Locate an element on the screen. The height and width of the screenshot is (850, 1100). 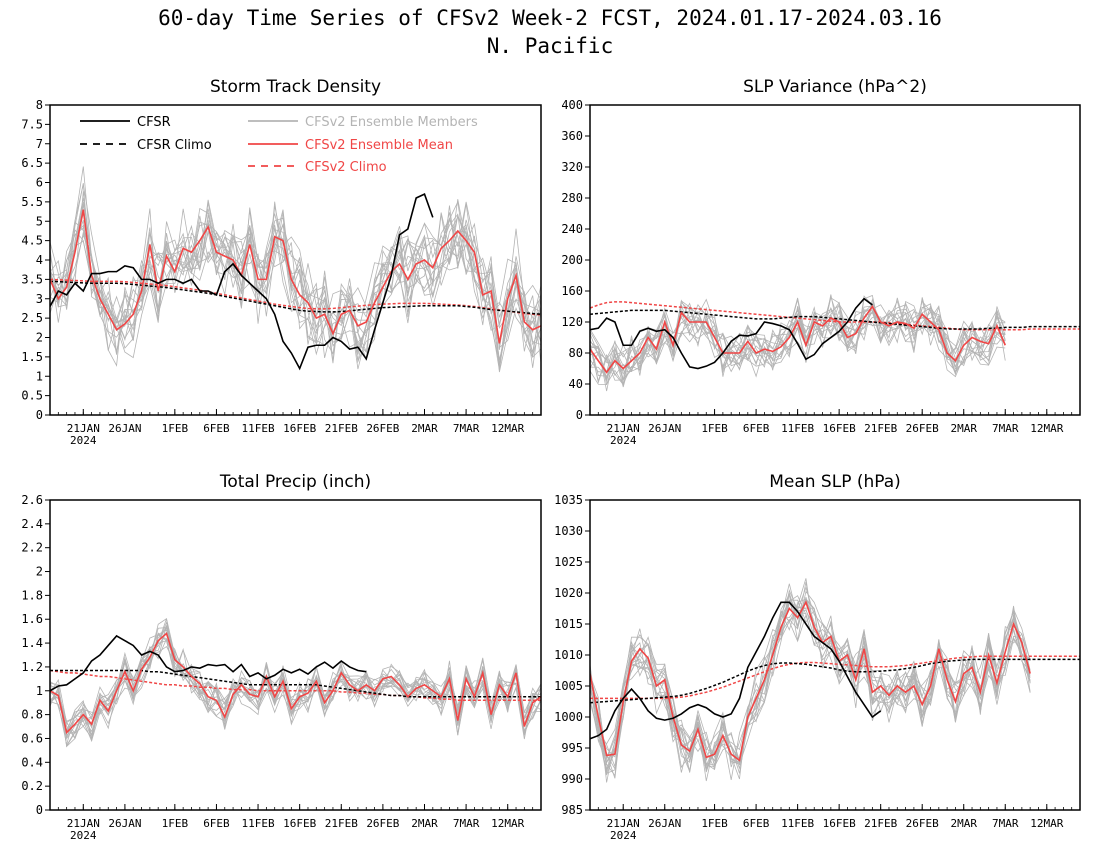
legend-label: CFSv2 Ensemble Members is located at coordinates (391, 122).